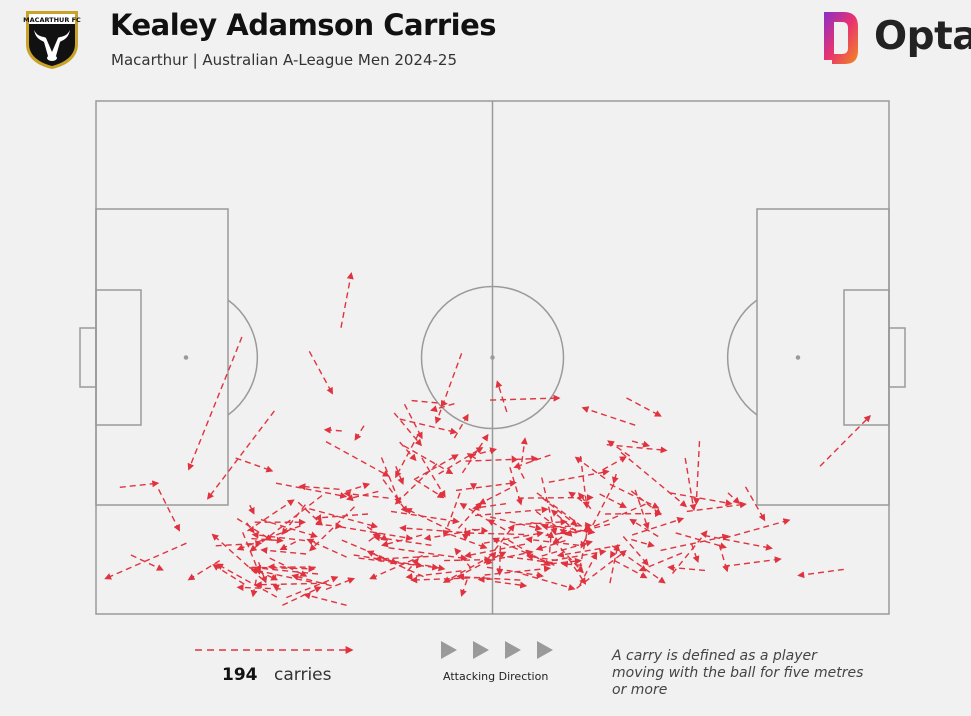 The width and height of the screenshot is (971, 716). I want to click on page-title: Kealey Adamson Carries, so click(303, 25).